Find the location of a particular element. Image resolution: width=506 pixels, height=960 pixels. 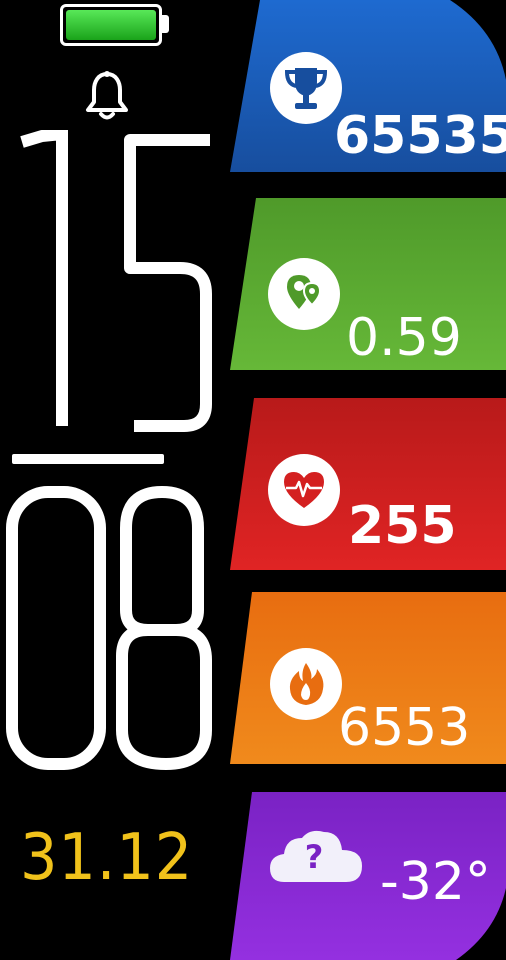

cloud-question-icon: ? is located at coordinates (316, 857).